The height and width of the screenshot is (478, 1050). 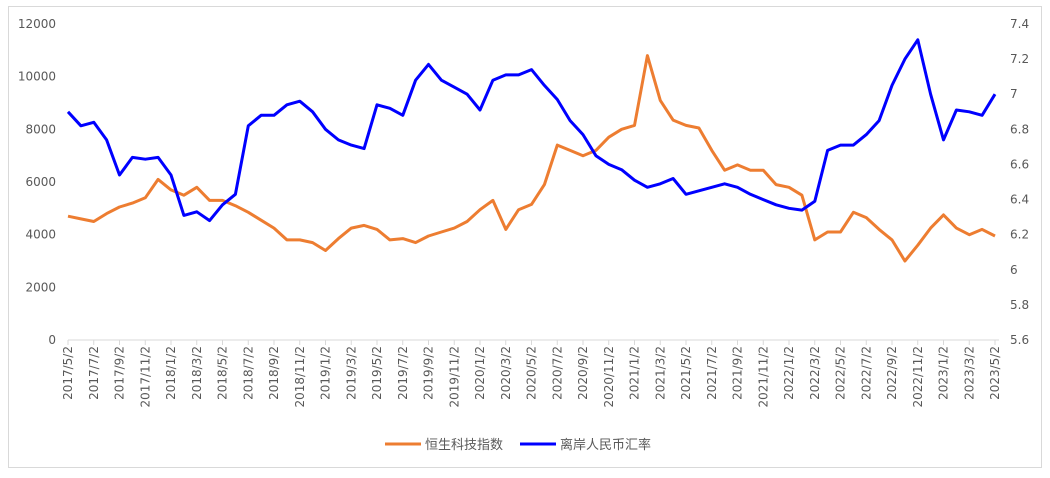 What do you see at coordinates (248, 373) in the screenshot?
I see `x-tick-label: 2018/7/2` at bounding box center [248, 373].